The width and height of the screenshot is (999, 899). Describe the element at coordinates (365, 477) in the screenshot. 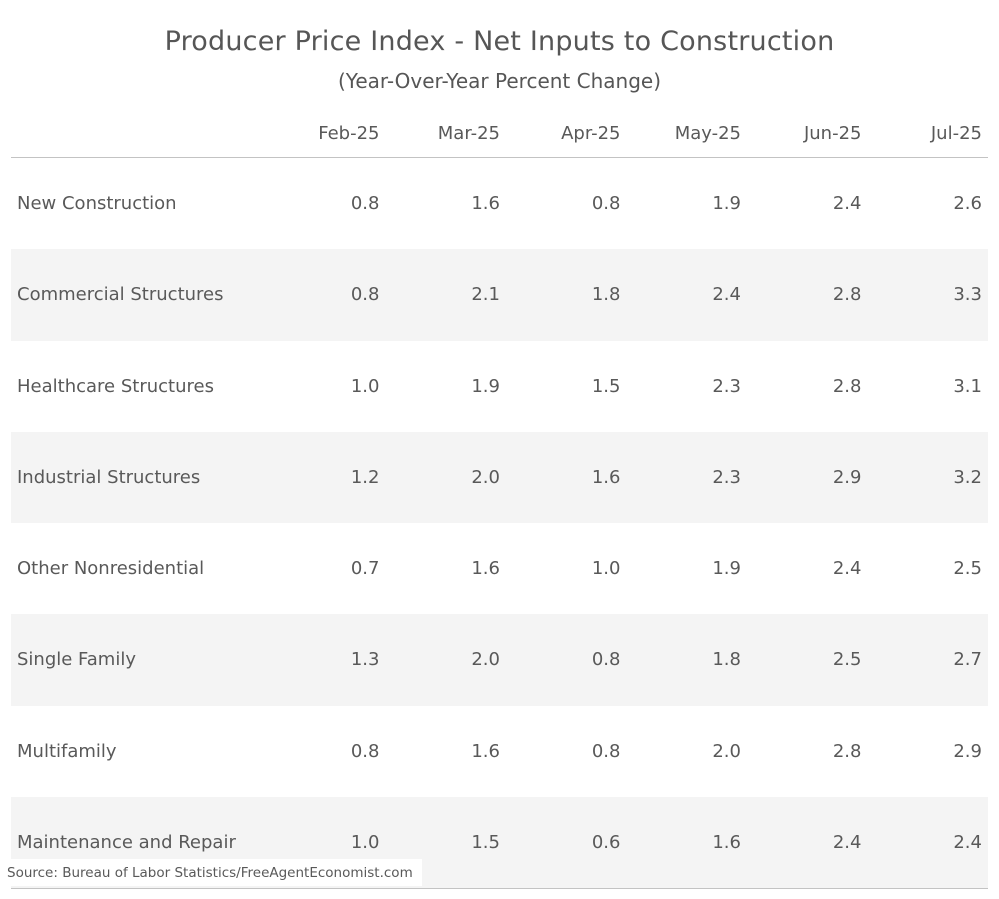

I see `table-cell: 1.2` at that location.